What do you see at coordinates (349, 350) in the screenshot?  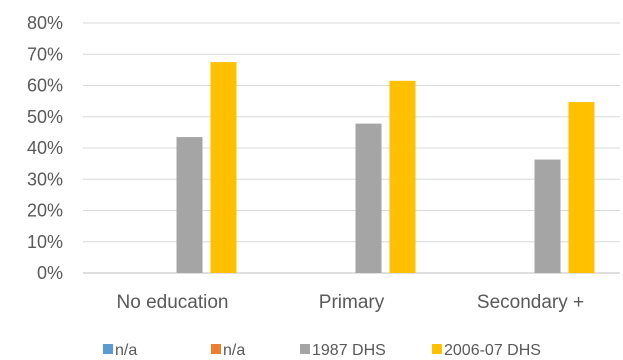 I see `legend-label: 1987 DHS` at bounding box center [349, 350].